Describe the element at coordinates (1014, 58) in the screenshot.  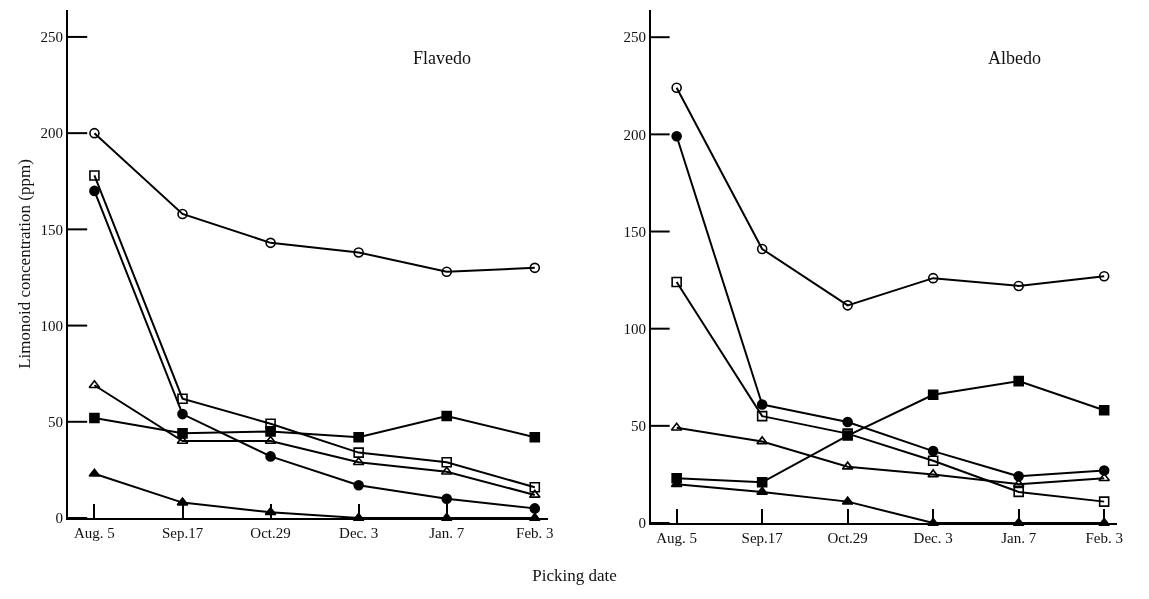
I see `text: Albedo` at that location.